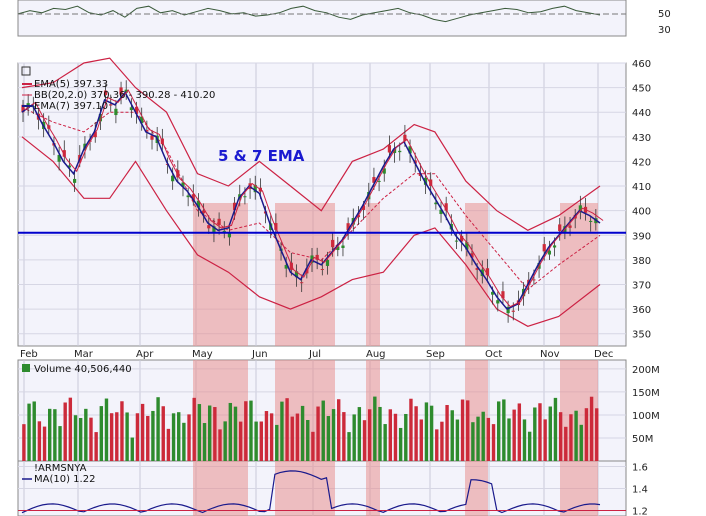 This screenshot has width=706, height=516. Describe the element at coordinates (646, 416) in the screenshot. I see `volume-tick-label: 100M` at that location.